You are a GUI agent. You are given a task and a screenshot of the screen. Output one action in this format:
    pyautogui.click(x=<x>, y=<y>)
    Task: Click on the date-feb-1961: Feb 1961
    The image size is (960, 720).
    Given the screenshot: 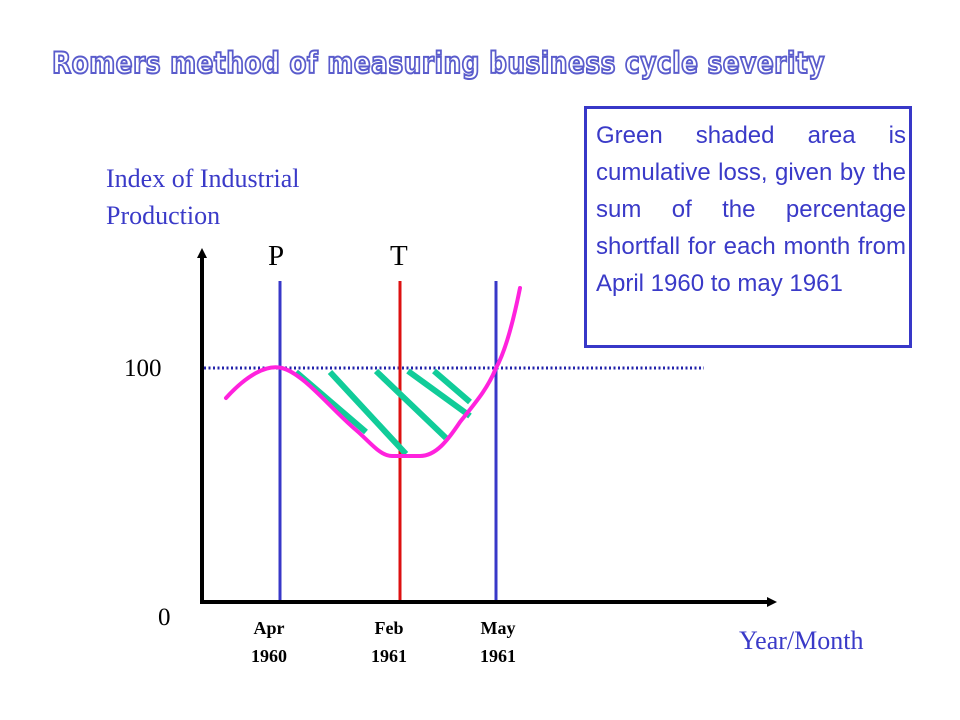 What is the action you would take?
    pyautogui.click(x=389, y=642)
    